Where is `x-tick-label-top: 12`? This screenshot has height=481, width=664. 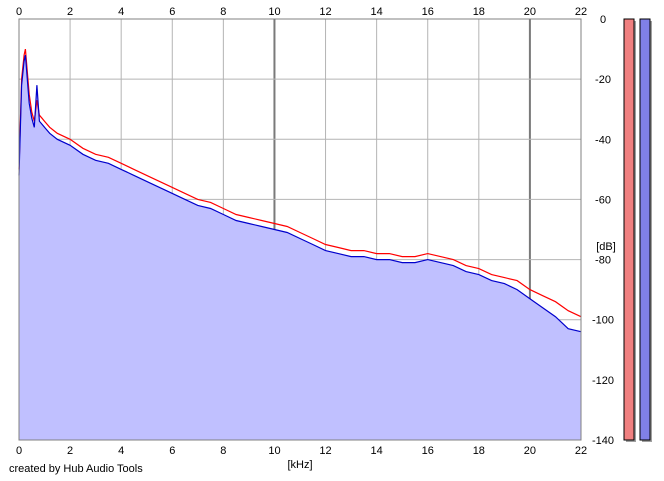 x-tick-label-top: 12 is located at coordinates (325, 12).